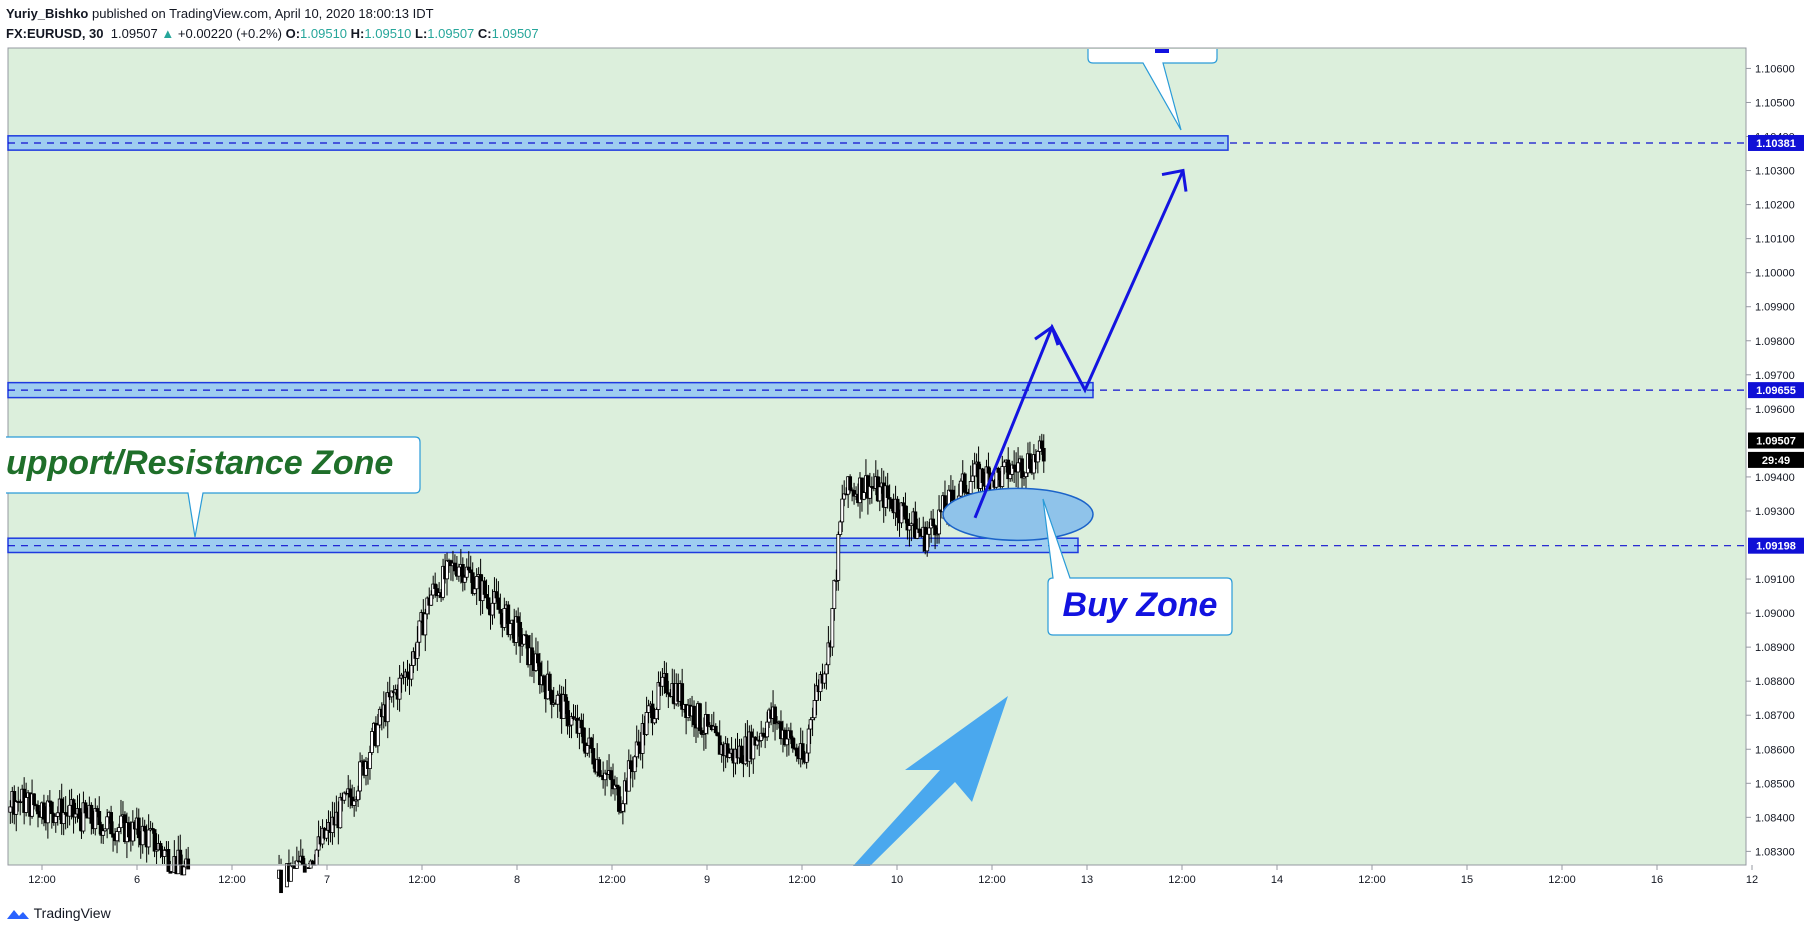 The image size is (1817, 935). What do you see at coordinates (1018, 514) in the screenshot?
I see `buy-zone-ellipse` at bounding box center [1018, 514].